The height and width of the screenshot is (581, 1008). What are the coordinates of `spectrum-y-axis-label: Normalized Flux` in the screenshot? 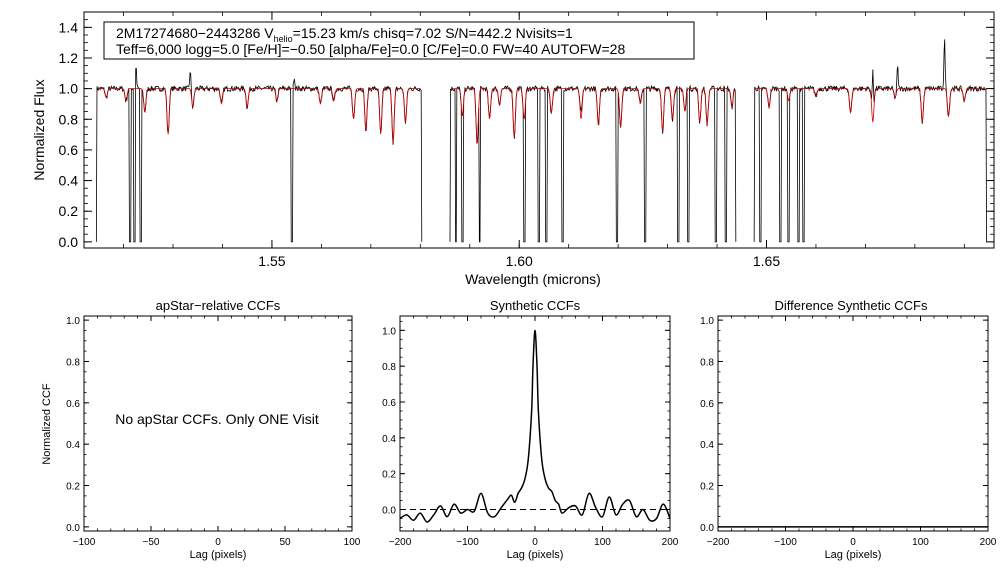 It's located at (39, 129).